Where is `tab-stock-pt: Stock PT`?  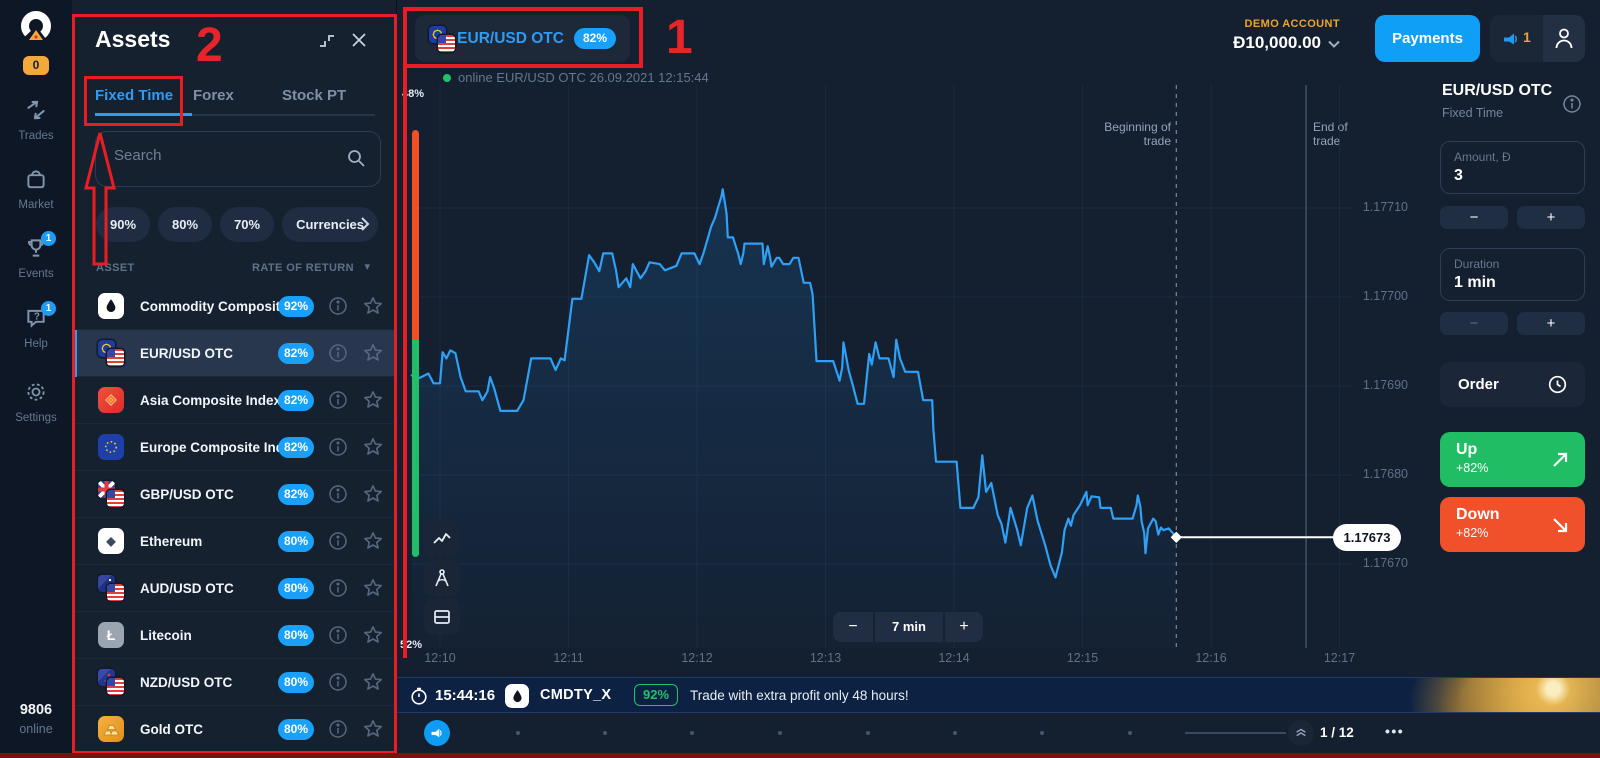 tab-stock-pt: Stock PT is located at coordinates (314, 95).